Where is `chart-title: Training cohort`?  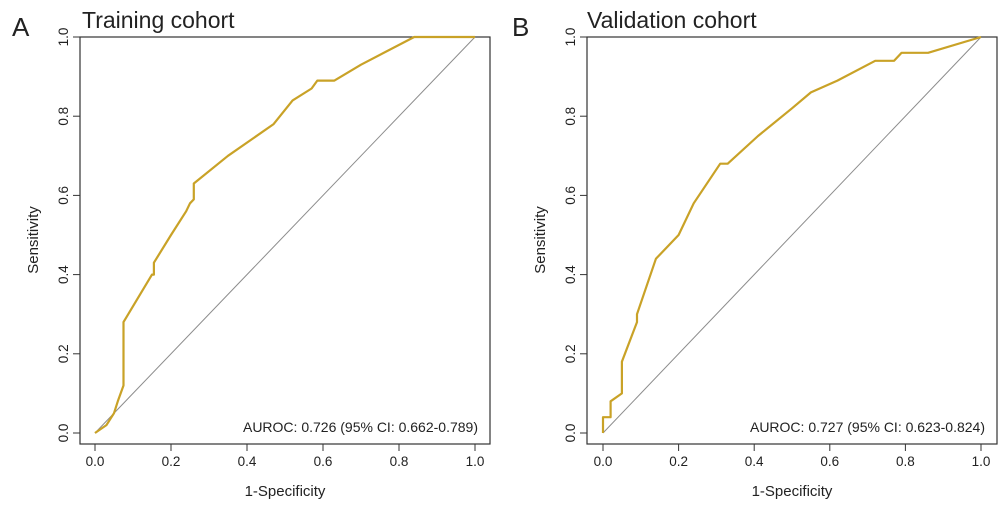 chart-title: Training cohort is located at coordinates (158, 20).